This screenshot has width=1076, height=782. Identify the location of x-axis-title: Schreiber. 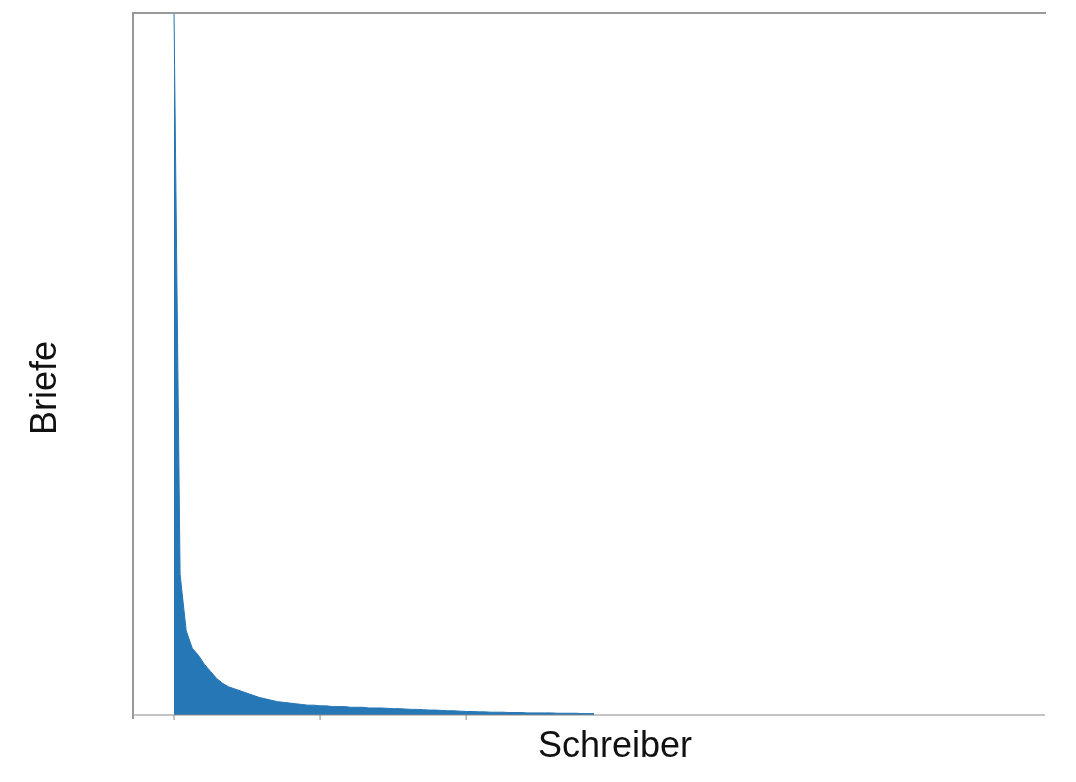
(615, 745).